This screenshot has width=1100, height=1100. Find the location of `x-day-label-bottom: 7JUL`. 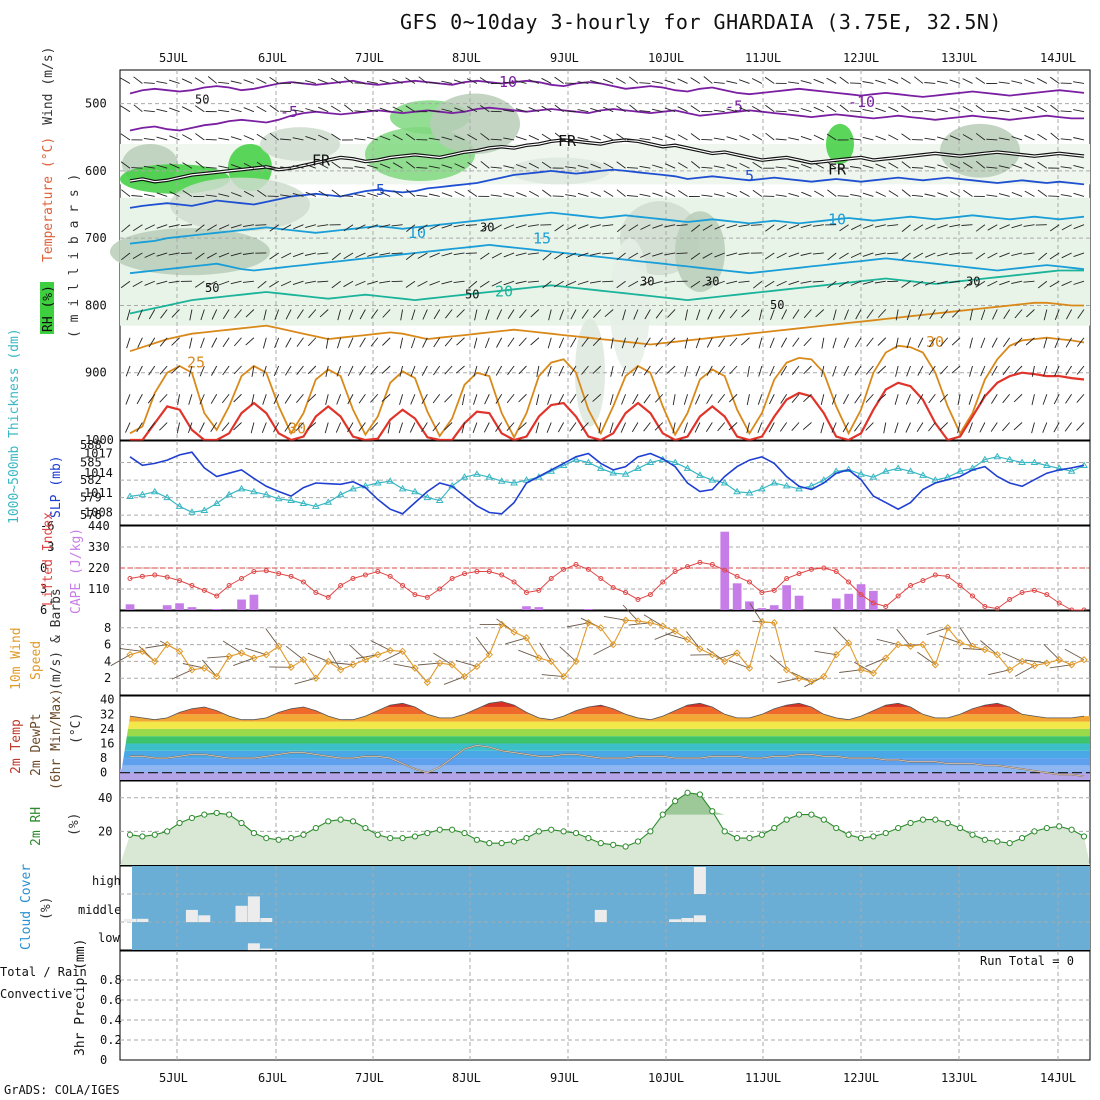

x-day-label-bottom: 7JUL is located at coordinates (369, 1078).